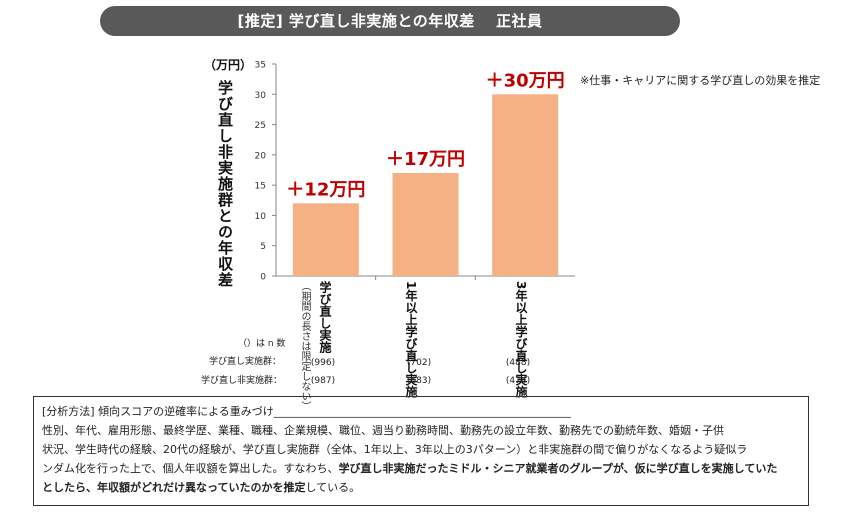 The width and height of the screenshot is (846, 520). Describe the element at coordinates (261, 217) in the screenshot. I see `y-tick-label: 10` at that location.